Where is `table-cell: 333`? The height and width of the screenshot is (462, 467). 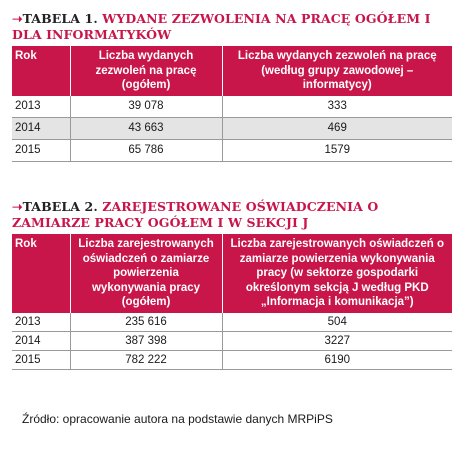
table-cell: 333 is located at coordinates (336, 106).